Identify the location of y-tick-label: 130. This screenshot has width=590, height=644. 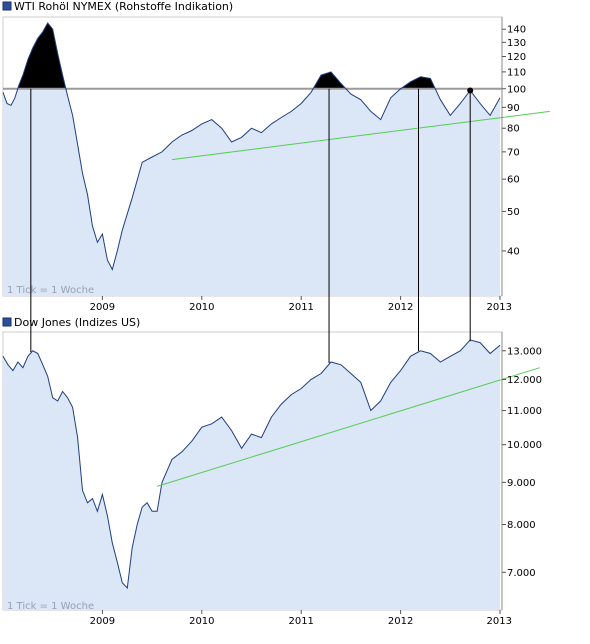
(516, 43).